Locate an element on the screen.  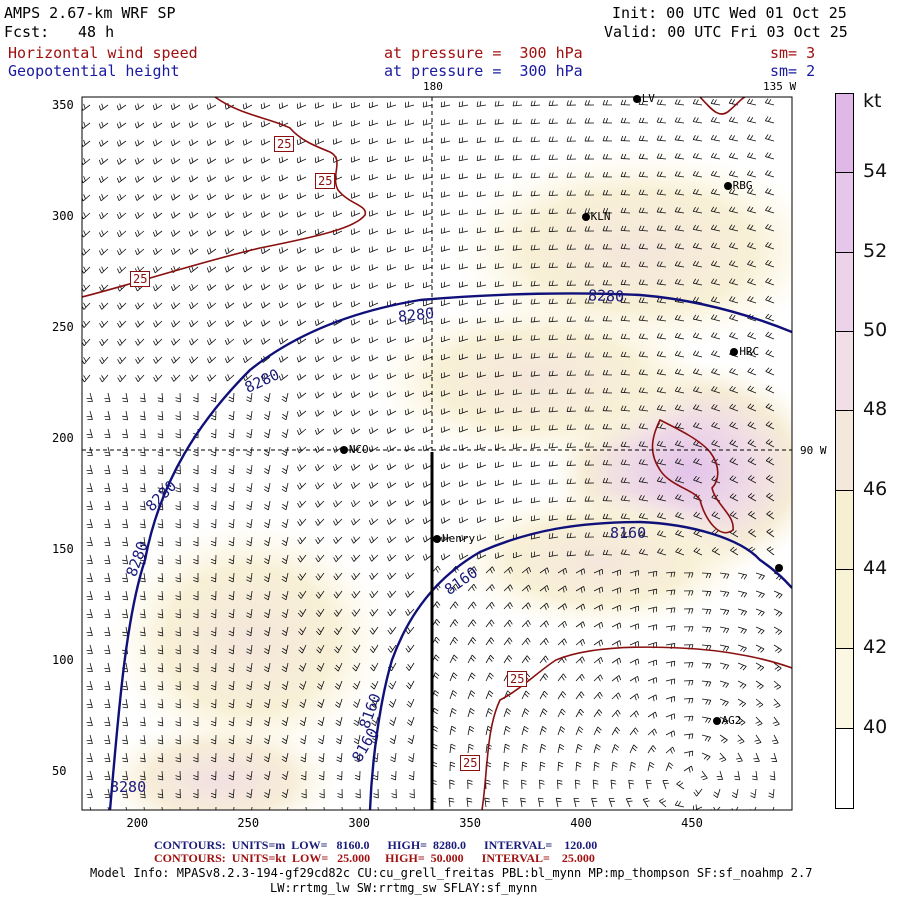
y-tick-label: 350 is located at coordinates (63, 104).